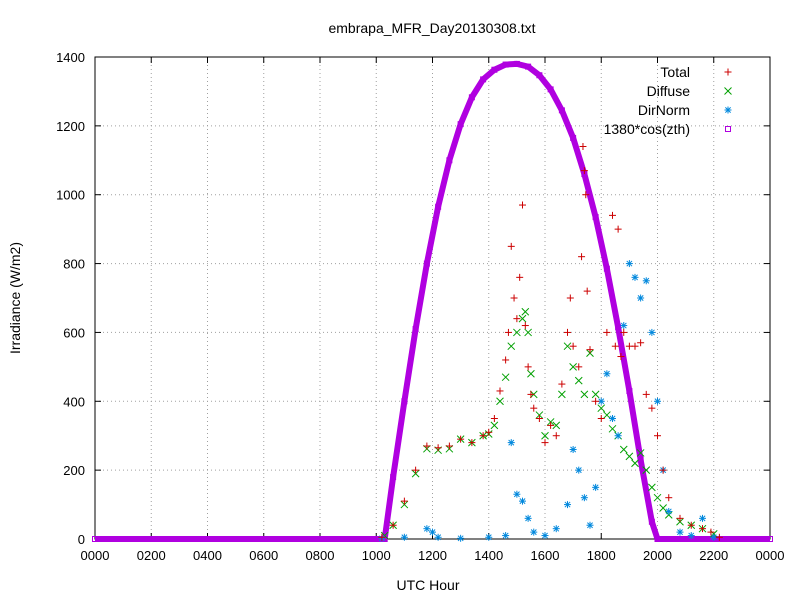 The width and height of the screenshot is (800, 600). I want to click on legend-label: 1380*cos(zth), so click(647, 129).